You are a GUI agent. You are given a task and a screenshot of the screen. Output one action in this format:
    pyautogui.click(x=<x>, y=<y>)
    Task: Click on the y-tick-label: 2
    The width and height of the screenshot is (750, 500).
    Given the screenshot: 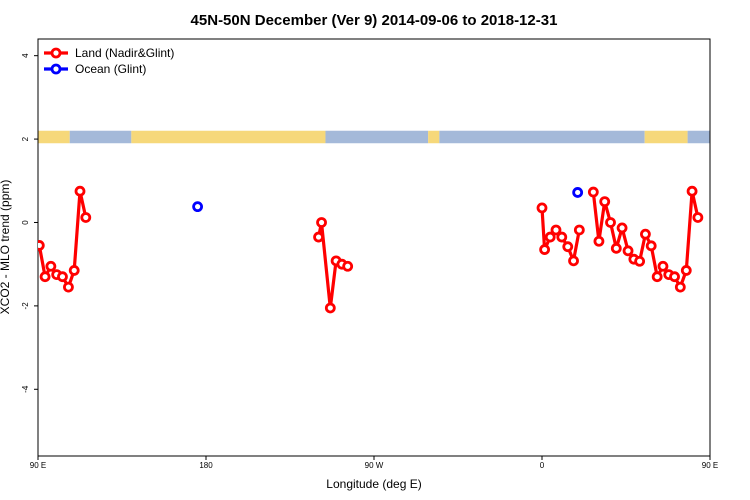 What is the action you would take?
    pyautogui.click(x=25, y=138)
    